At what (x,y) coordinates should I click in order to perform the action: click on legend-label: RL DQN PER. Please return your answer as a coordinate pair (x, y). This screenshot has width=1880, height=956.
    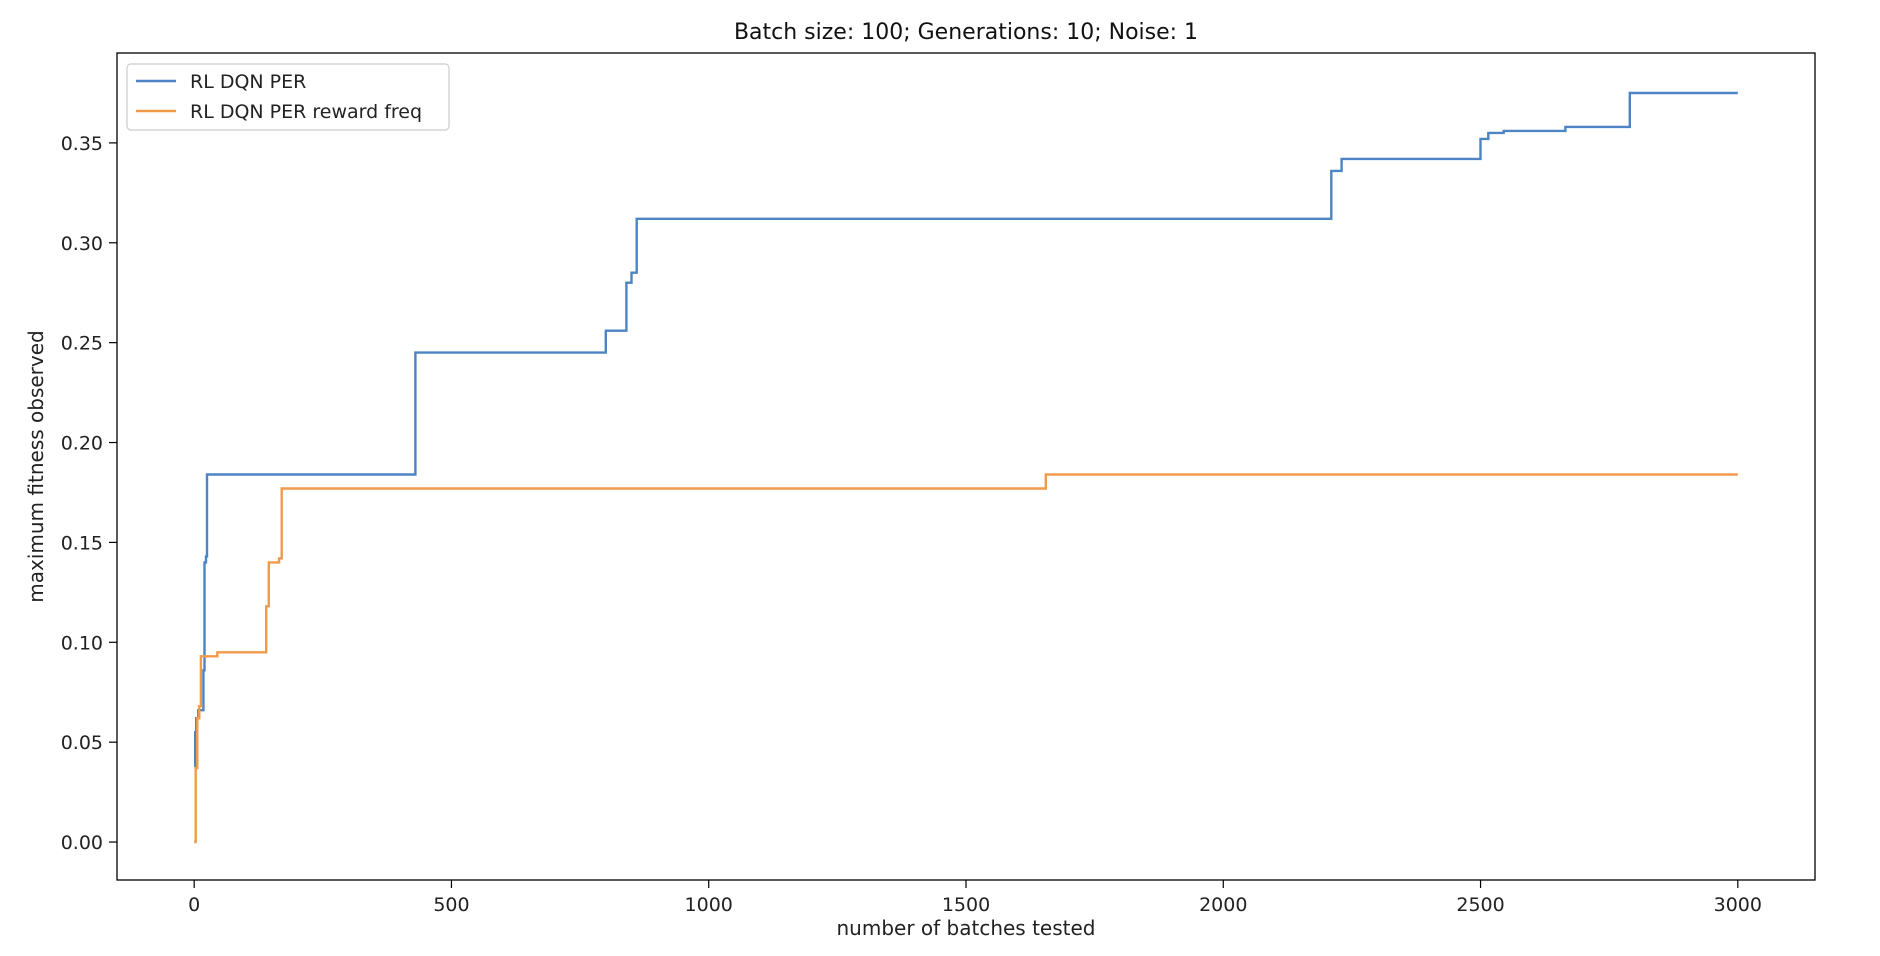
    Looking at the image, I should click on (248, 82).